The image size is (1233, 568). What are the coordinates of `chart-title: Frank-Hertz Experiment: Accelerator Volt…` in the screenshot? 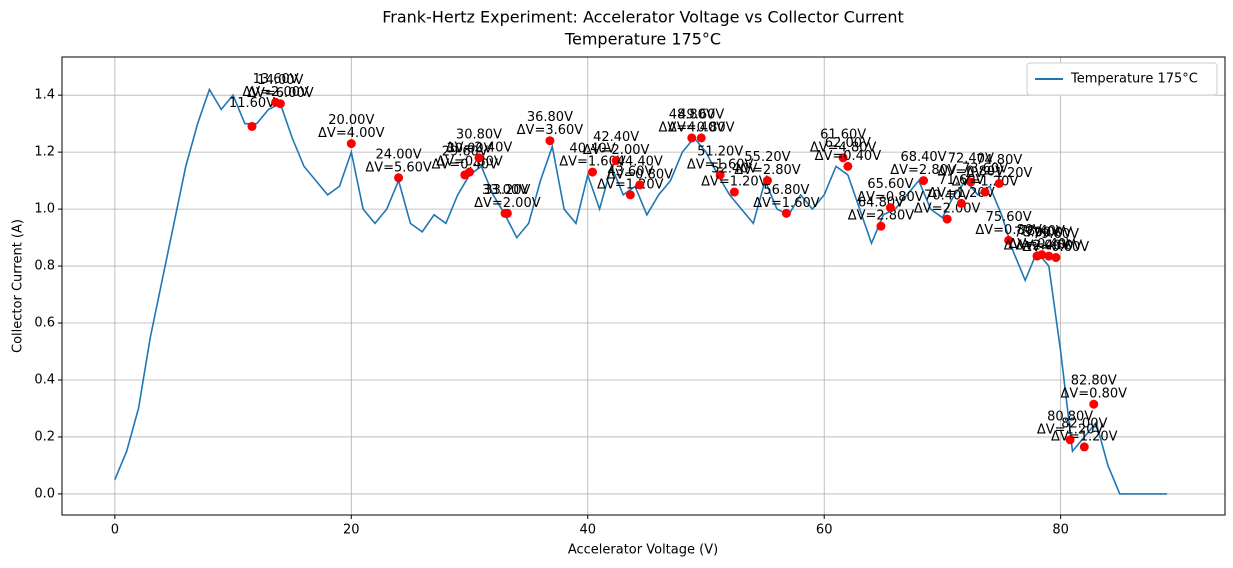 It's located at (643, 17).